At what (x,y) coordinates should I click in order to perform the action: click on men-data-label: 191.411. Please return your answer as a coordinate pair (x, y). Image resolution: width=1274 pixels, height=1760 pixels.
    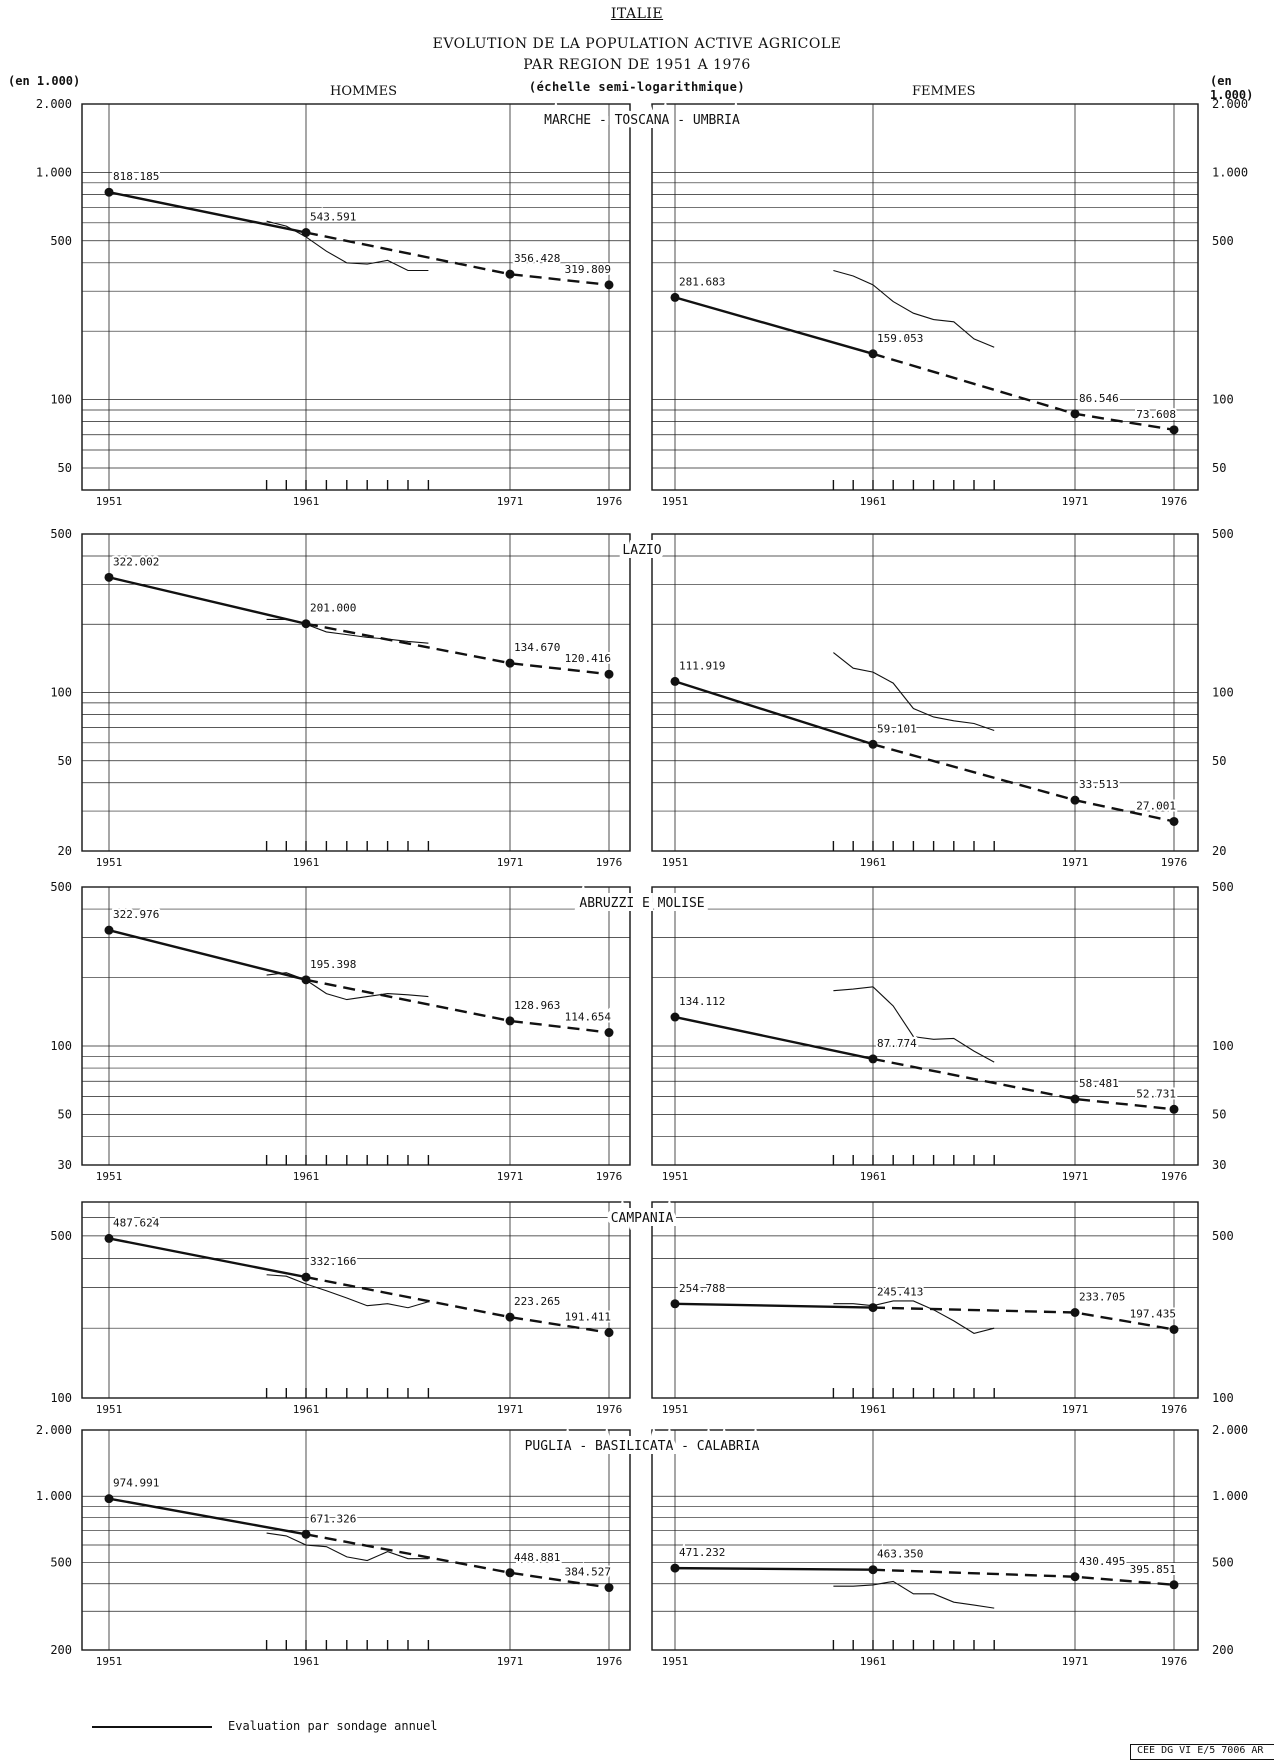
    Looking at the image, I should click on (588, 1317).